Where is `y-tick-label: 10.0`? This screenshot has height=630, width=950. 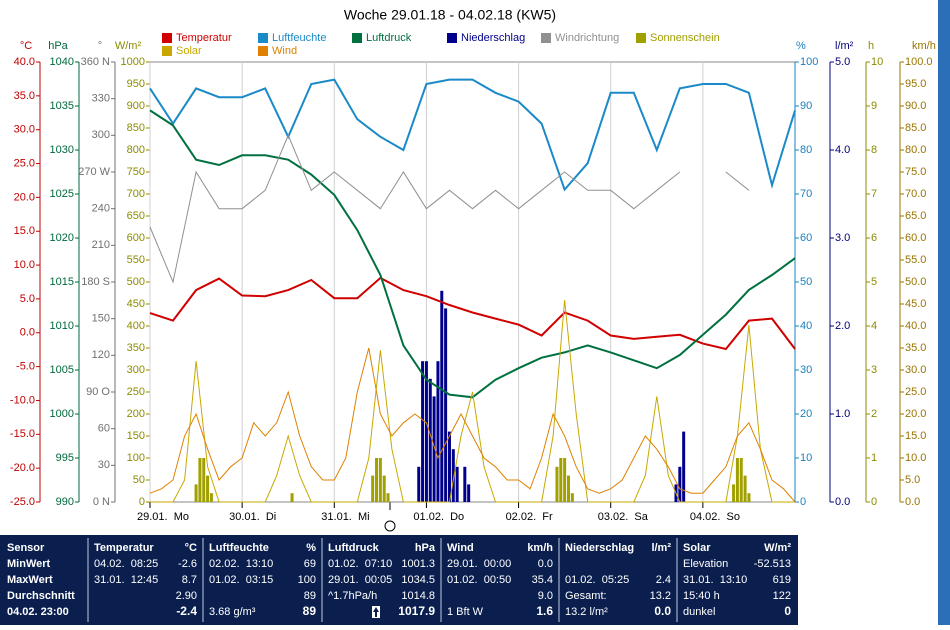 y-tick-label: 10.0 is located at coordinates (24, 265).